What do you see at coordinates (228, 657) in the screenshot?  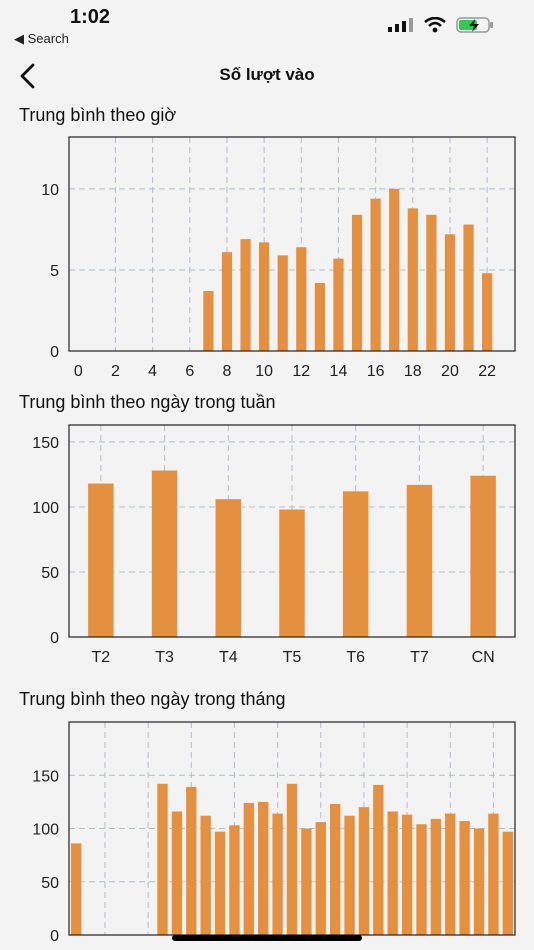 I see `x-tick-label: T4` at bounding box center [228, 657].